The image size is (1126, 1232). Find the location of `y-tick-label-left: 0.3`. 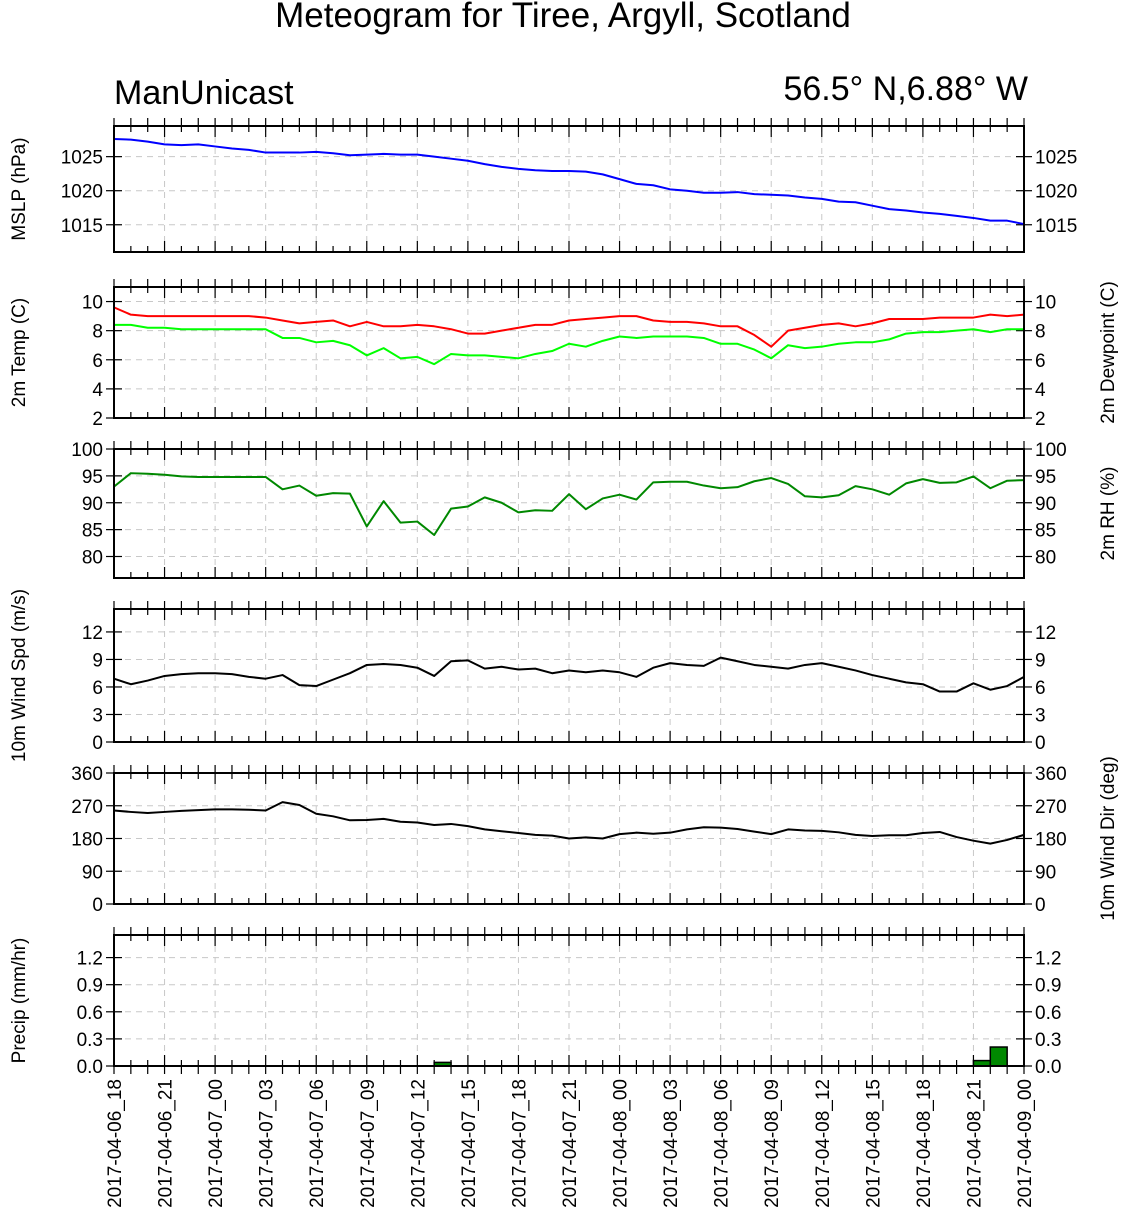

y-tick-label-left: 0.3 is located at coordinates (90, 1040).